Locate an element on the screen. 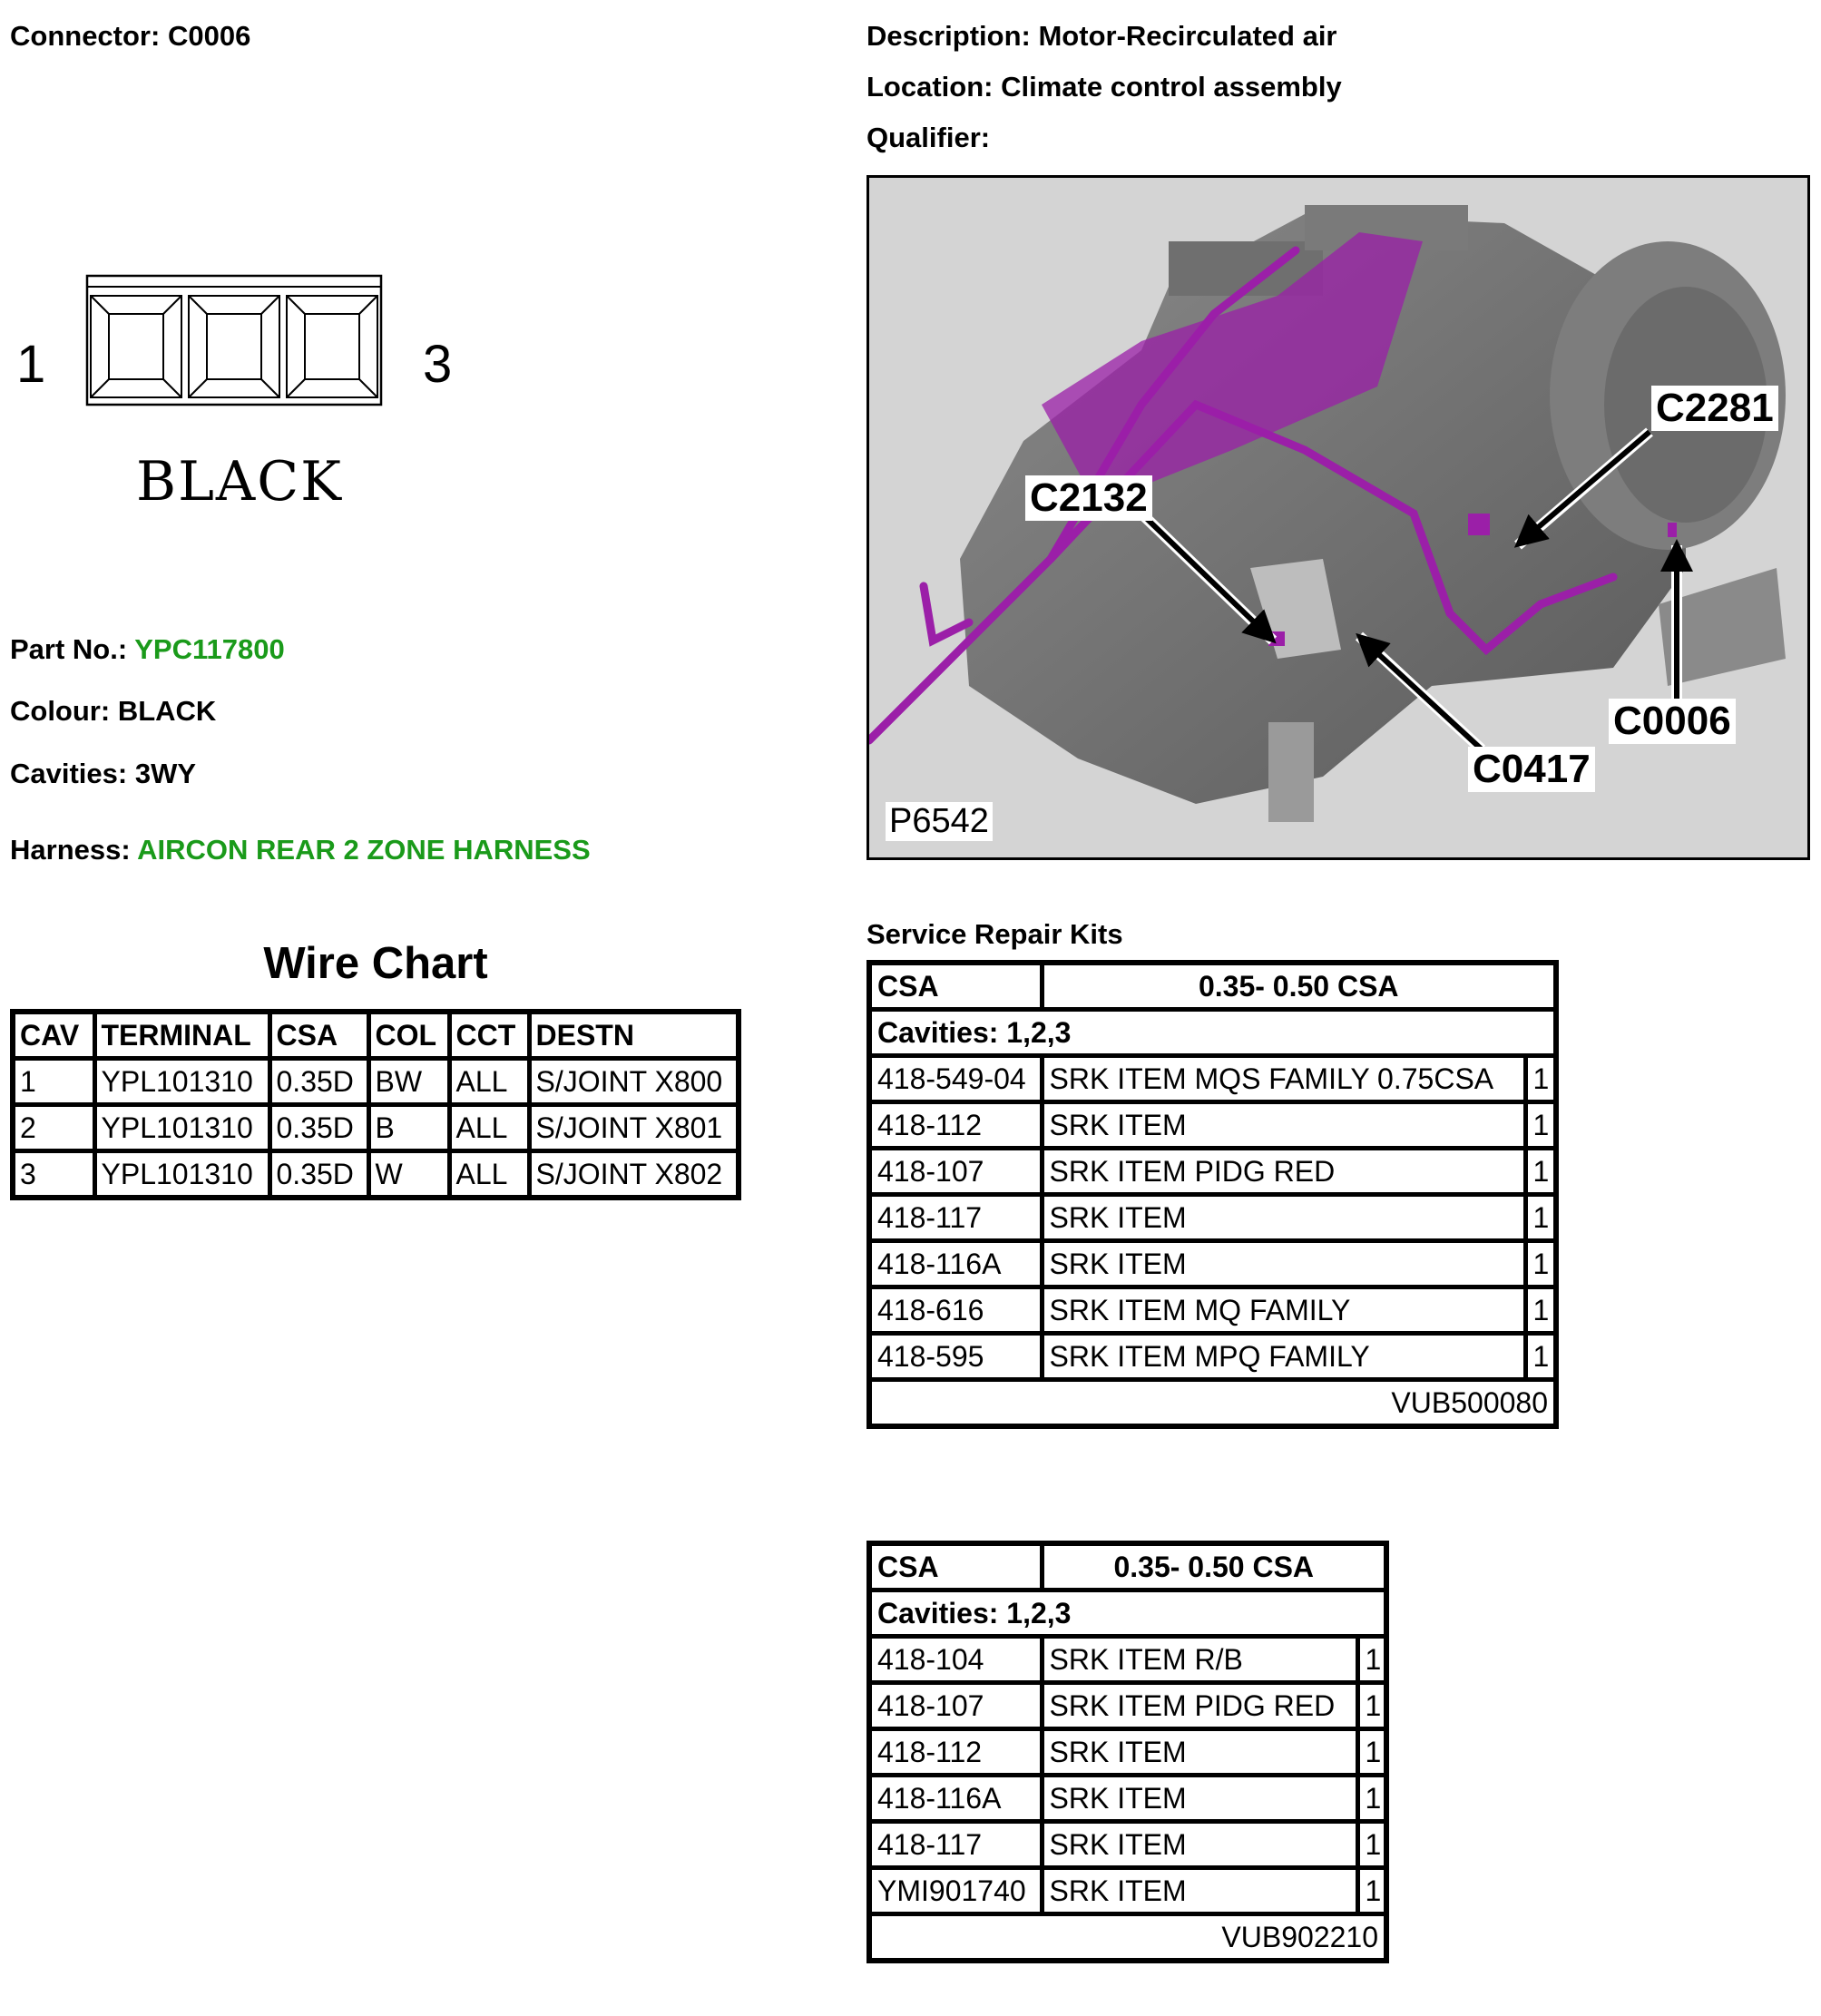 The height and width of the screenshot is (2016, 1821). table-row: 3 YPL101310 0.35D W ALL S/JOINT X802 is located at coordinates (375, 1174).